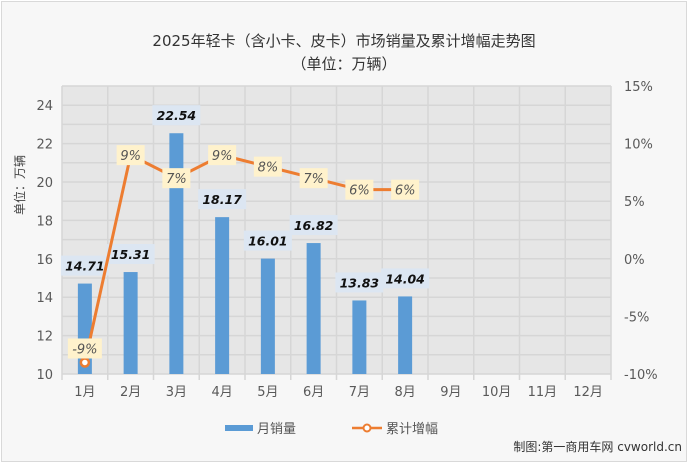 The image size is (688, 463). What do you see at coordinates (634, 202) in the screenshot?
I see `y2-tick-label: 5%` at bounding box center [634, 202].